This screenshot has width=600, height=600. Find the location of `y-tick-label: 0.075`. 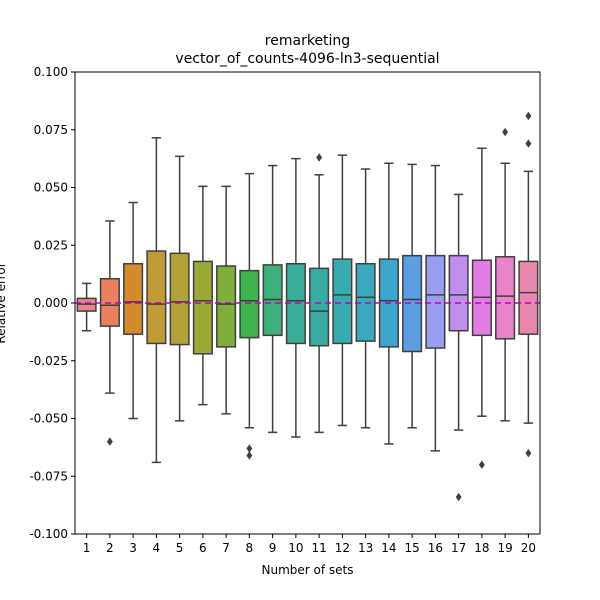

y-tick-label: 0.075 is located at coordinates (51, 130).